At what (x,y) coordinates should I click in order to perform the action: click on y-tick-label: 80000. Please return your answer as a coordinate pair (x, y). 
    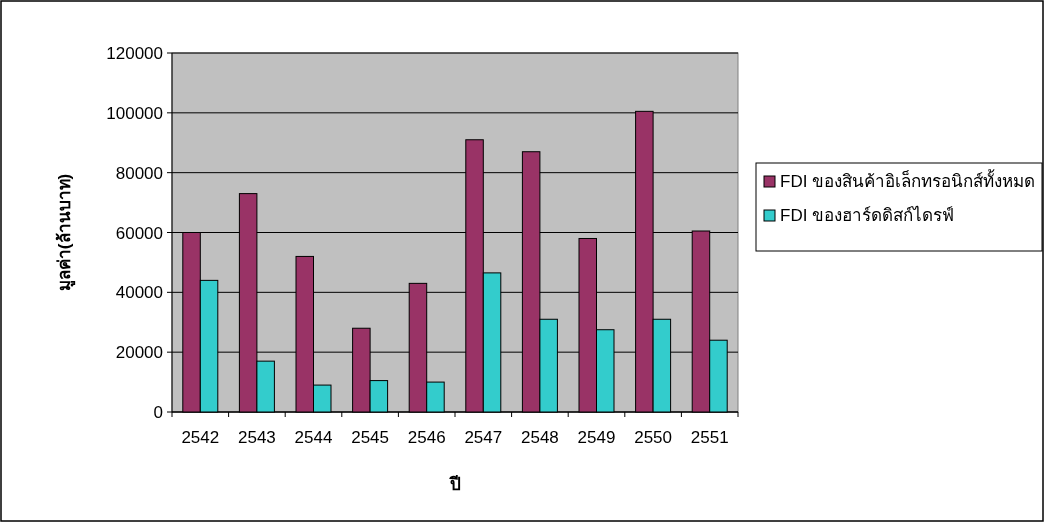
    Looking at the image, I should click on (139, 173).